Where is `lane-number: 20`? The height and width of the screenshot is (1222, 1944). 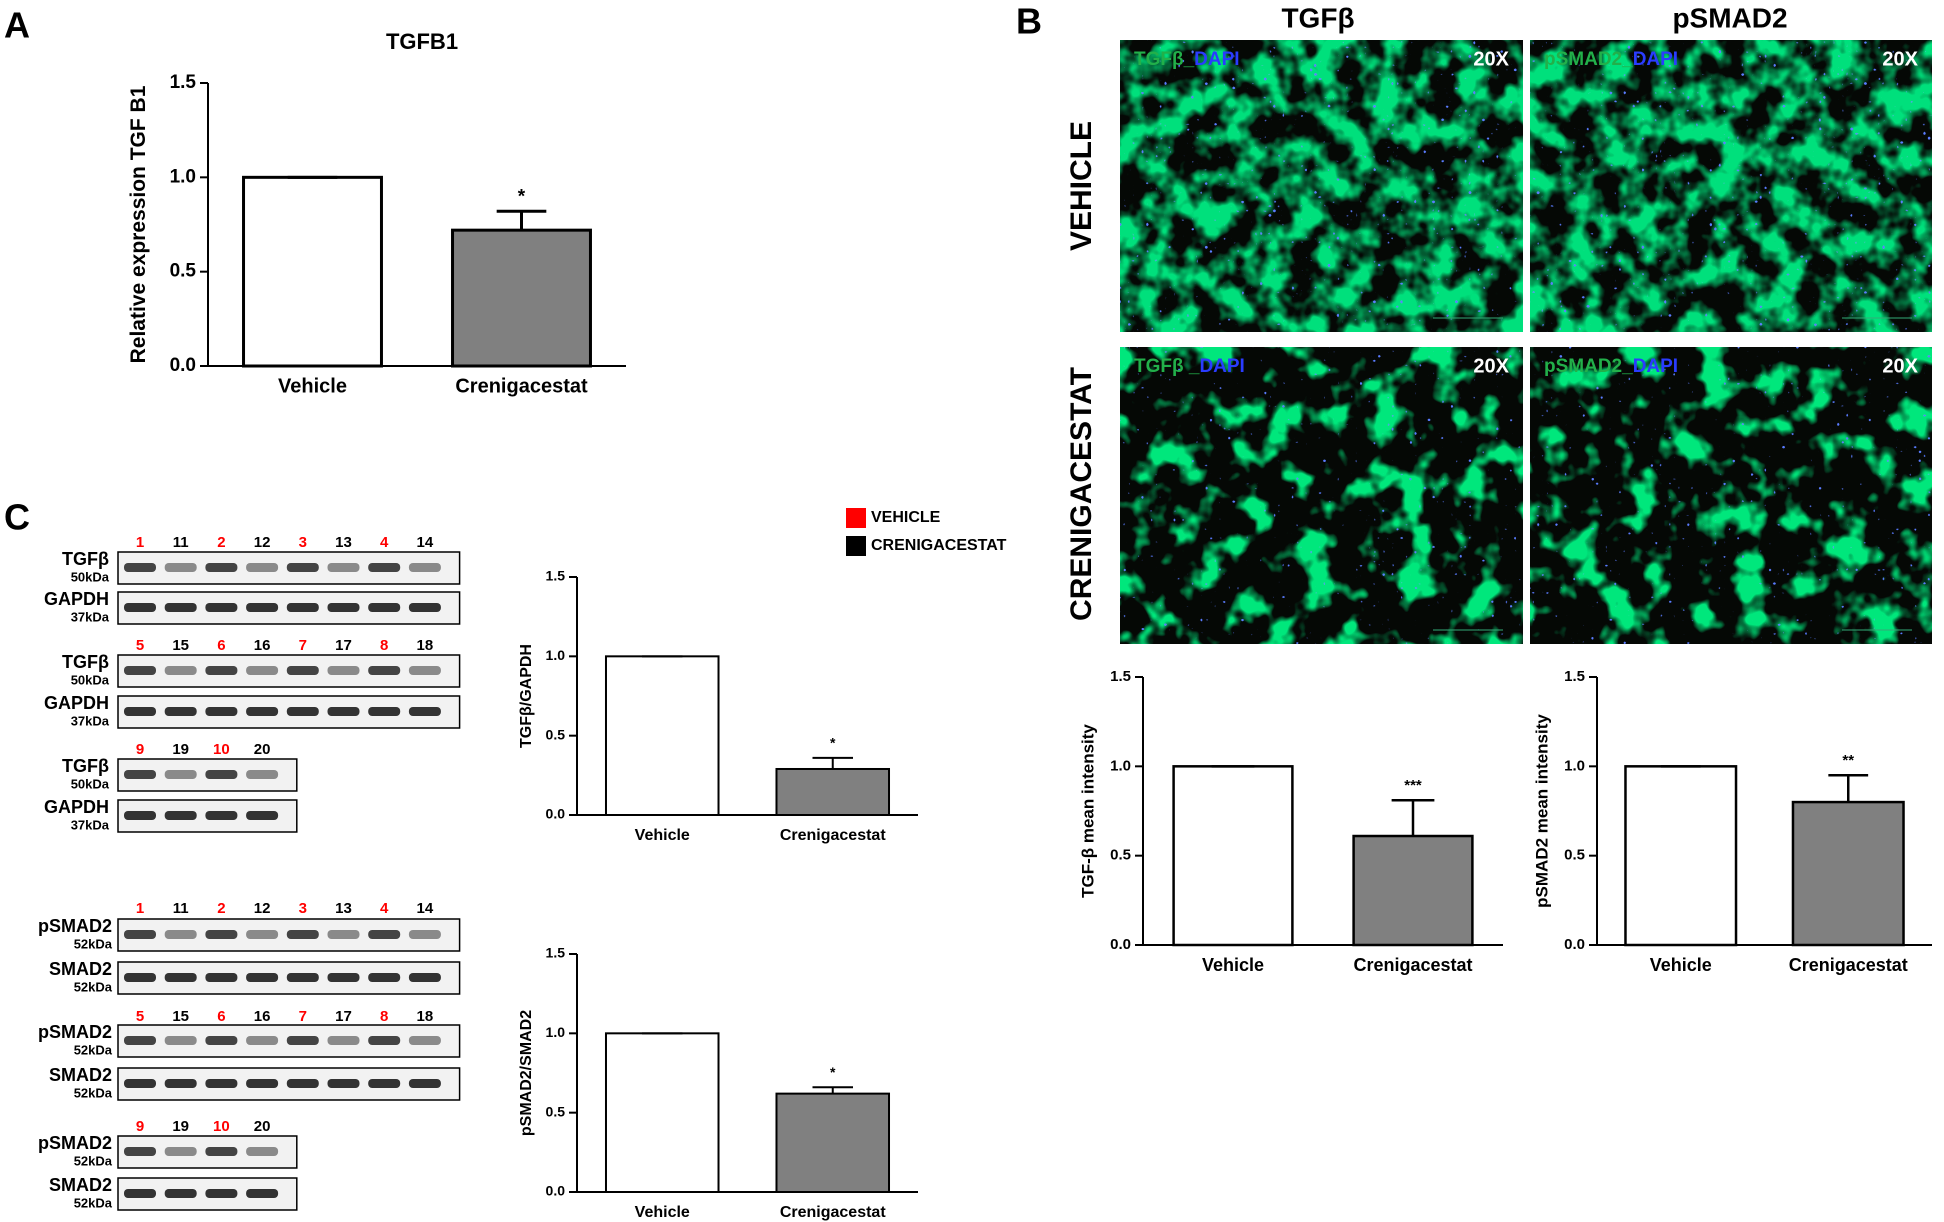 lane-number: 20 is located at coordinates (262, 1126).